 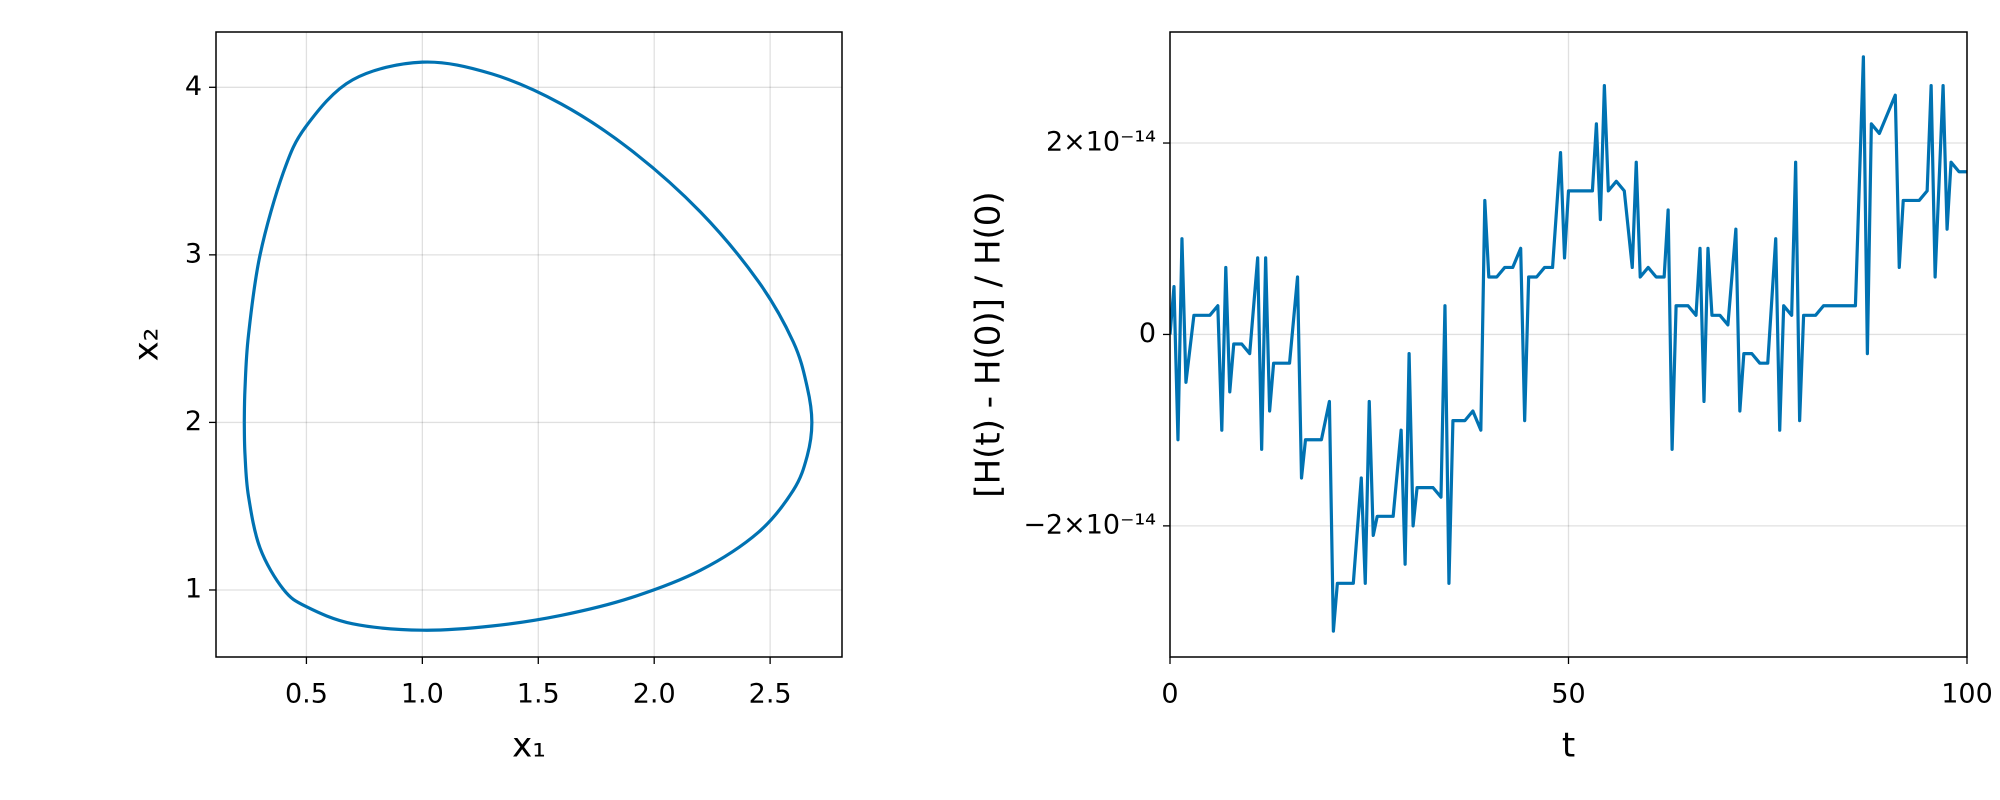 What do you see at coordinates (193, 421) in the screenshot?
I see `y-tick-label: 2` at bounding box center [193, 421].